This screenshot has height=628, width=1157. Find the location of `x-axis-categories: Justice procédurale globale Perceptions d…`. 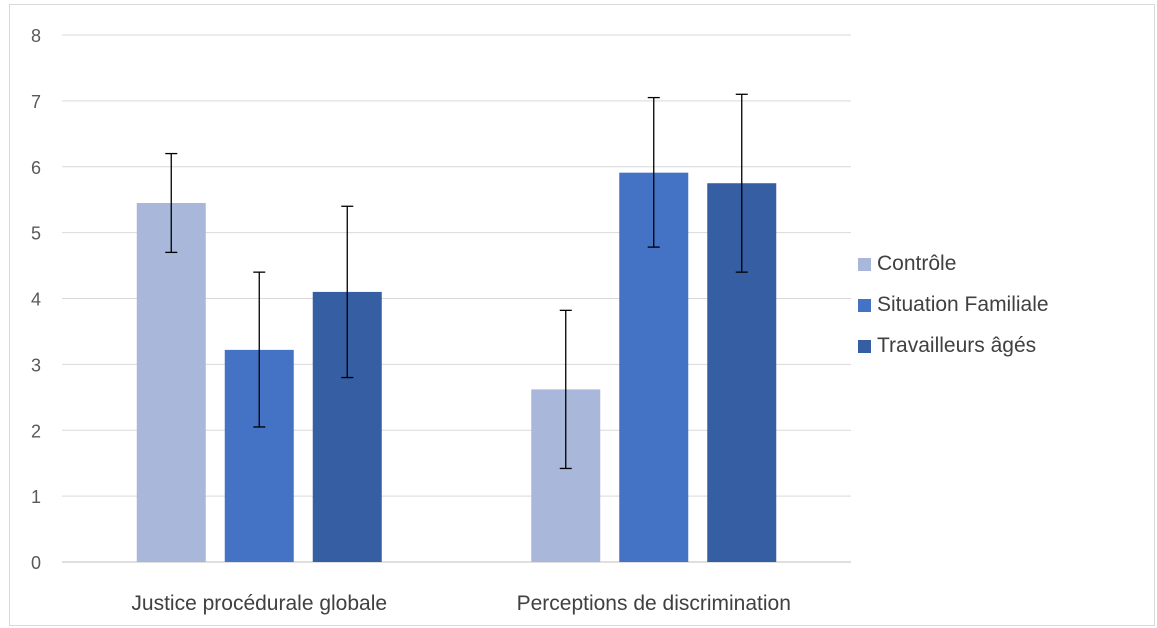

x-axis-categories: Justice procédurale globale Perceptions d… is located at coordinates (460, 603).